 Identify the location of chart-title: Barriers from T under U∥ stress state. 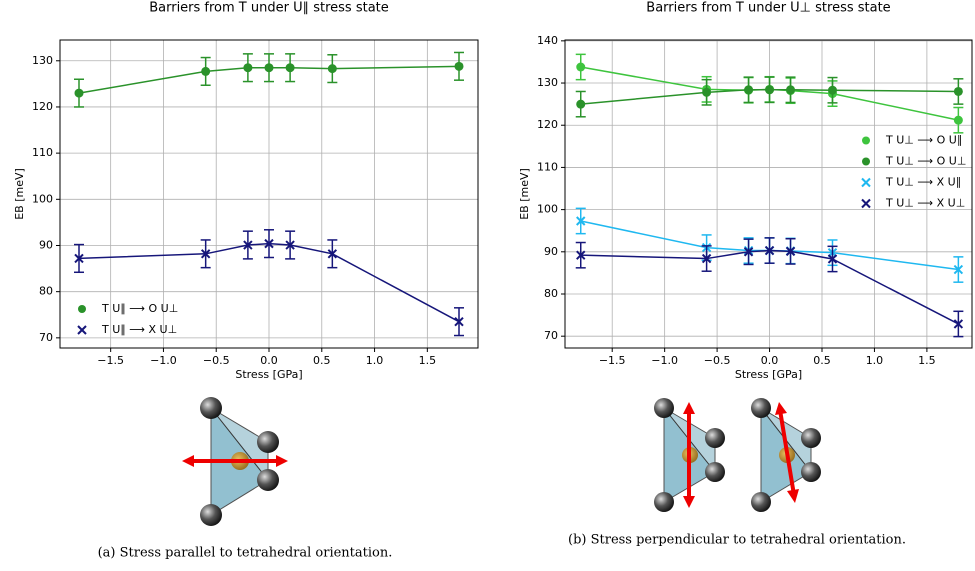
(269, 8).